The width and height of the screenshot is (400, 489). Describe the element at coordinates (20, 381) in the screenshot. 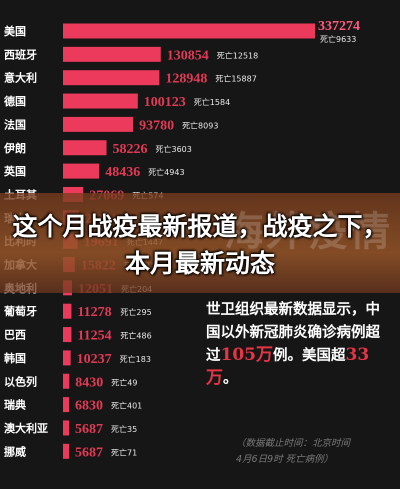

I see `country-label: 以色列` at that location.